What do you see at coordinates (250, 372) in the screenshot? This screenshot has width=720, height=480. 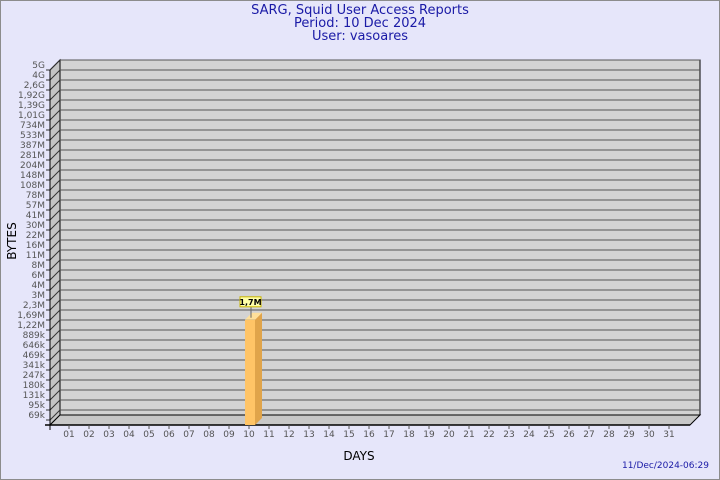 I see `bar-front` at bounding box center [250, 372].